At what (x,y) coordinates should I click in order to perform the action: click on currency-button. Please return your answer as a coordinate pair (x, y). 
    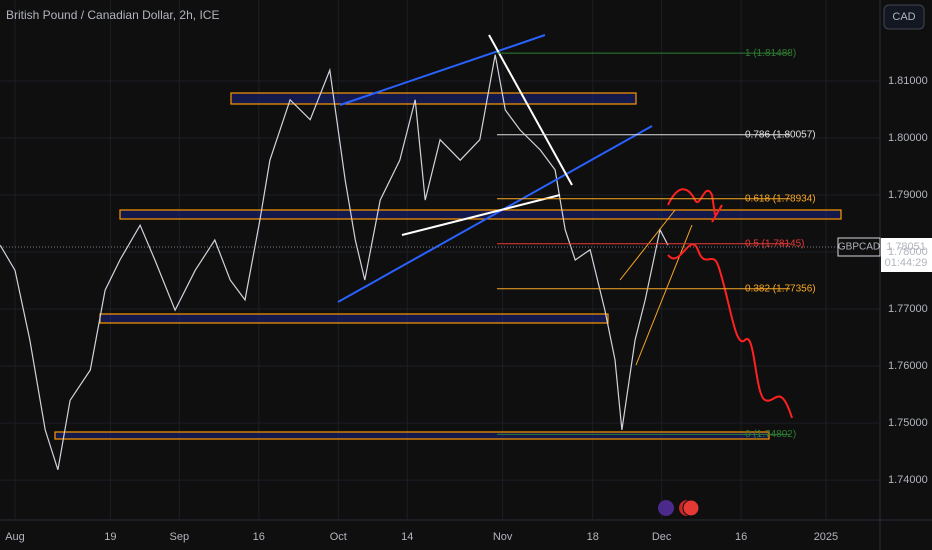
    Looking at the image, I should click on (904, 17).